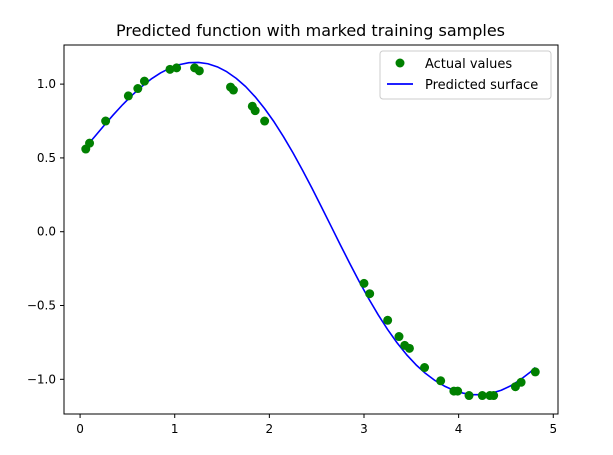  I want to click on y-tick-label: 1.0, so click(46, 84).